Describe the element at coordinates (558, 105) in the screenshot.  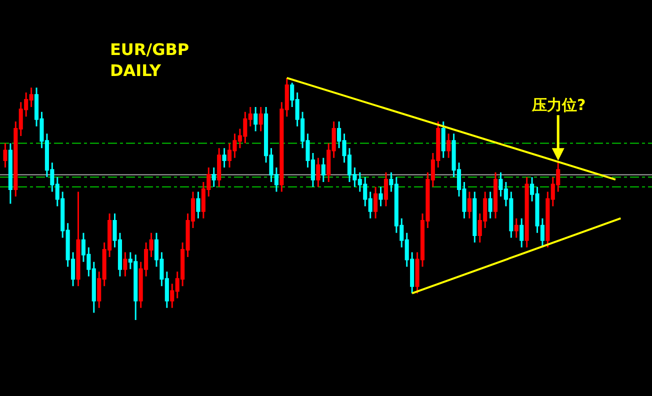
I see `annotation: 压力位?` at that location.